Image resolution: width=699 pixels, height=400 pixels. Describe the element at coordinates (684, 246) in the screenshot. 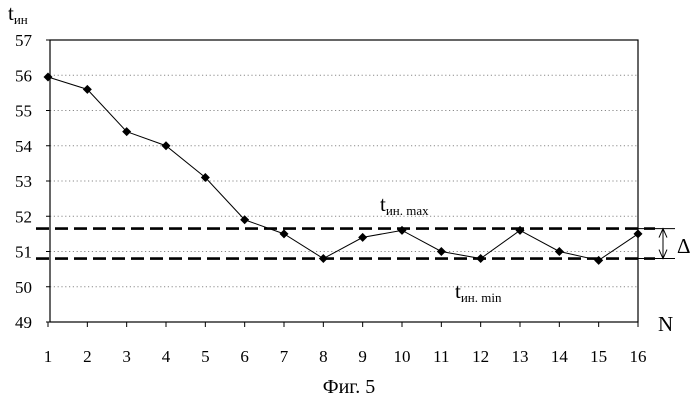

I see `delta-label: Δ` at that location.